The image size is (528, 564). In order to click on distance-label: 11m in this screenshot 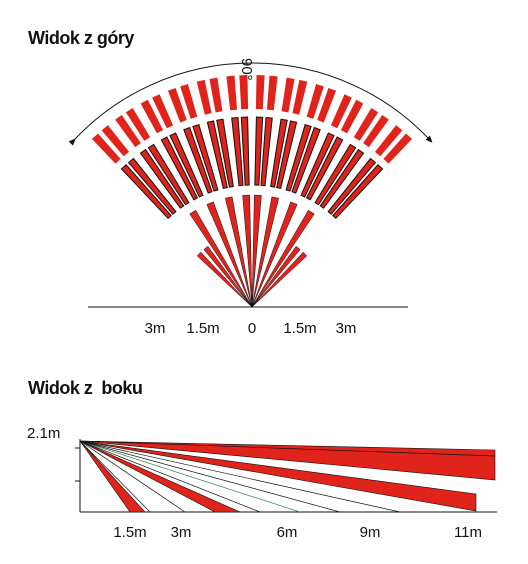, I will do `click(468, 532)`.